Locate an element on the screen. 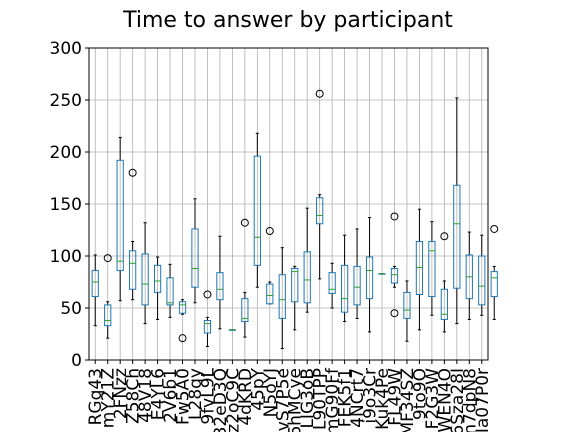  x-tick-label: F2G3W is located at coordinates (433, 399).